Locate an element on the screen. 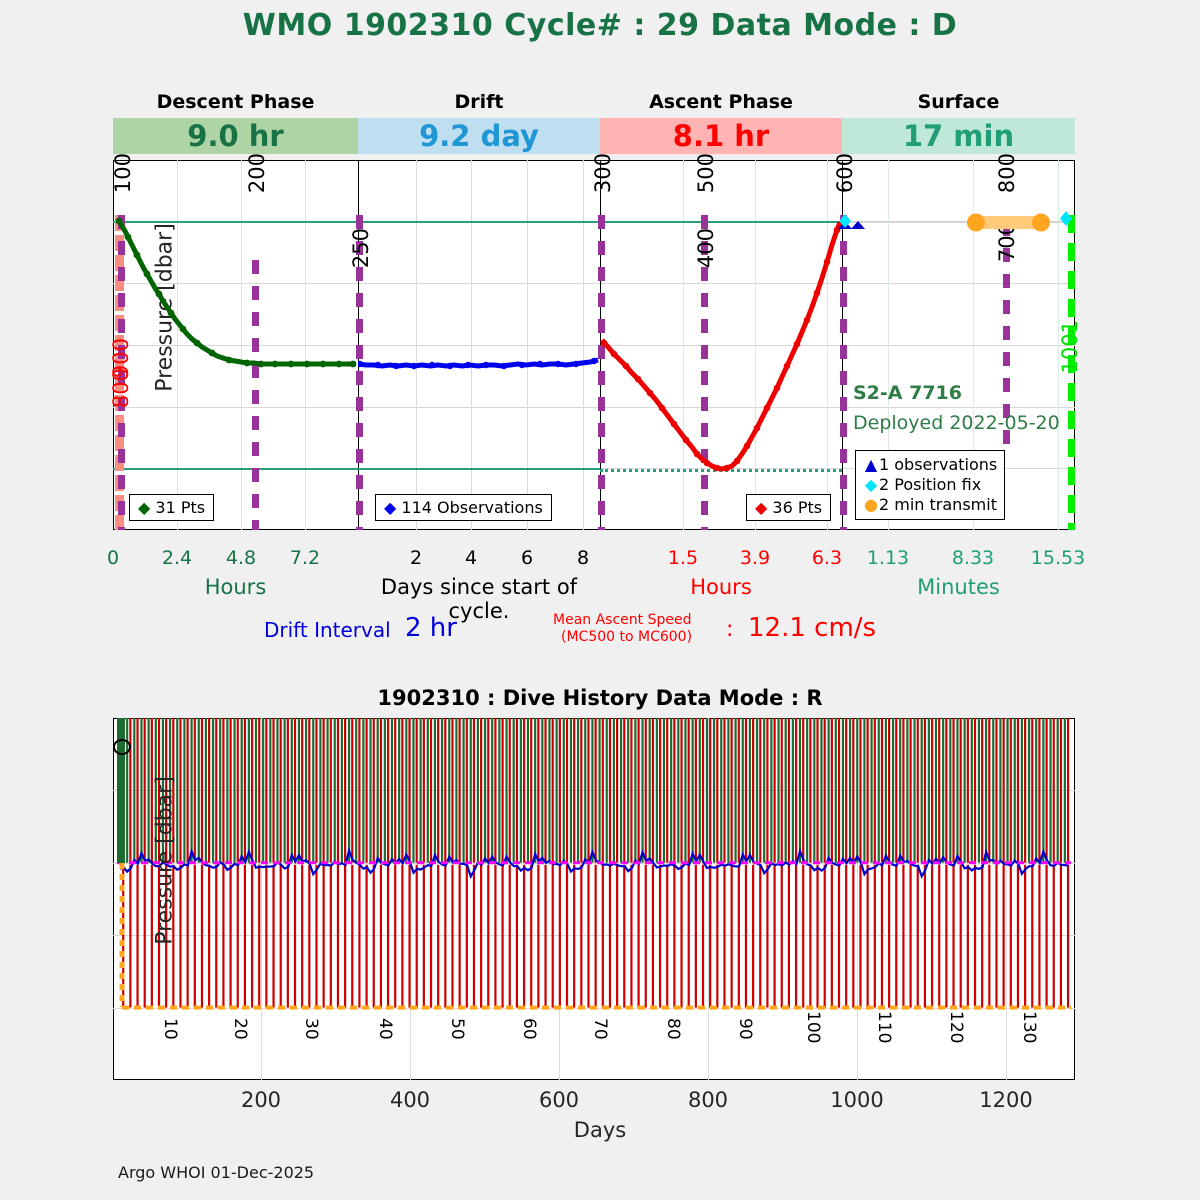  surface-event-markers is located at coordinates (955, 221).